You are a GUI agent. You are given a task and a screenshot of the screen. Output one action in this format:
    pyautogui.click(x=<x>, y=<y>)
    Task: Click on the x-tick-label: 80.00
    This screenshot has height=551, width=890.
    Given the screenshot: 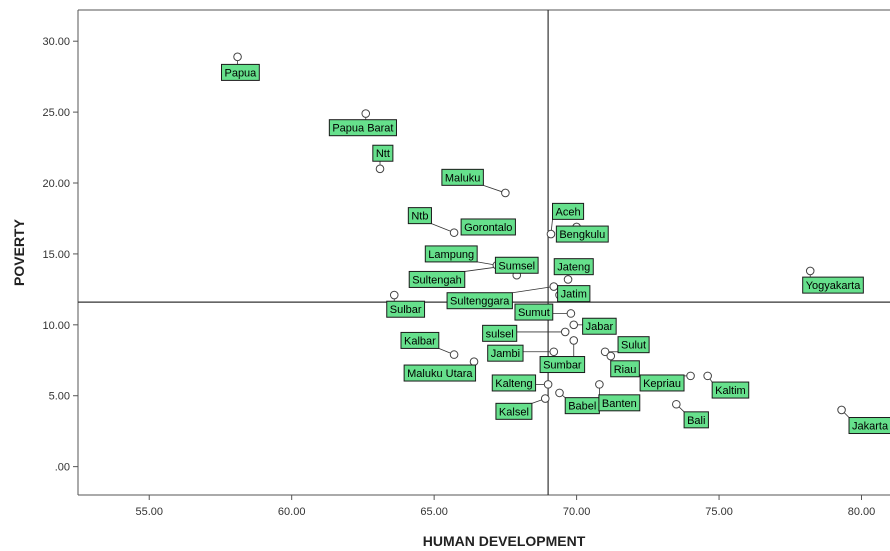 What is the action you would take?
    pyautogui.click(x=862, y=512)
    